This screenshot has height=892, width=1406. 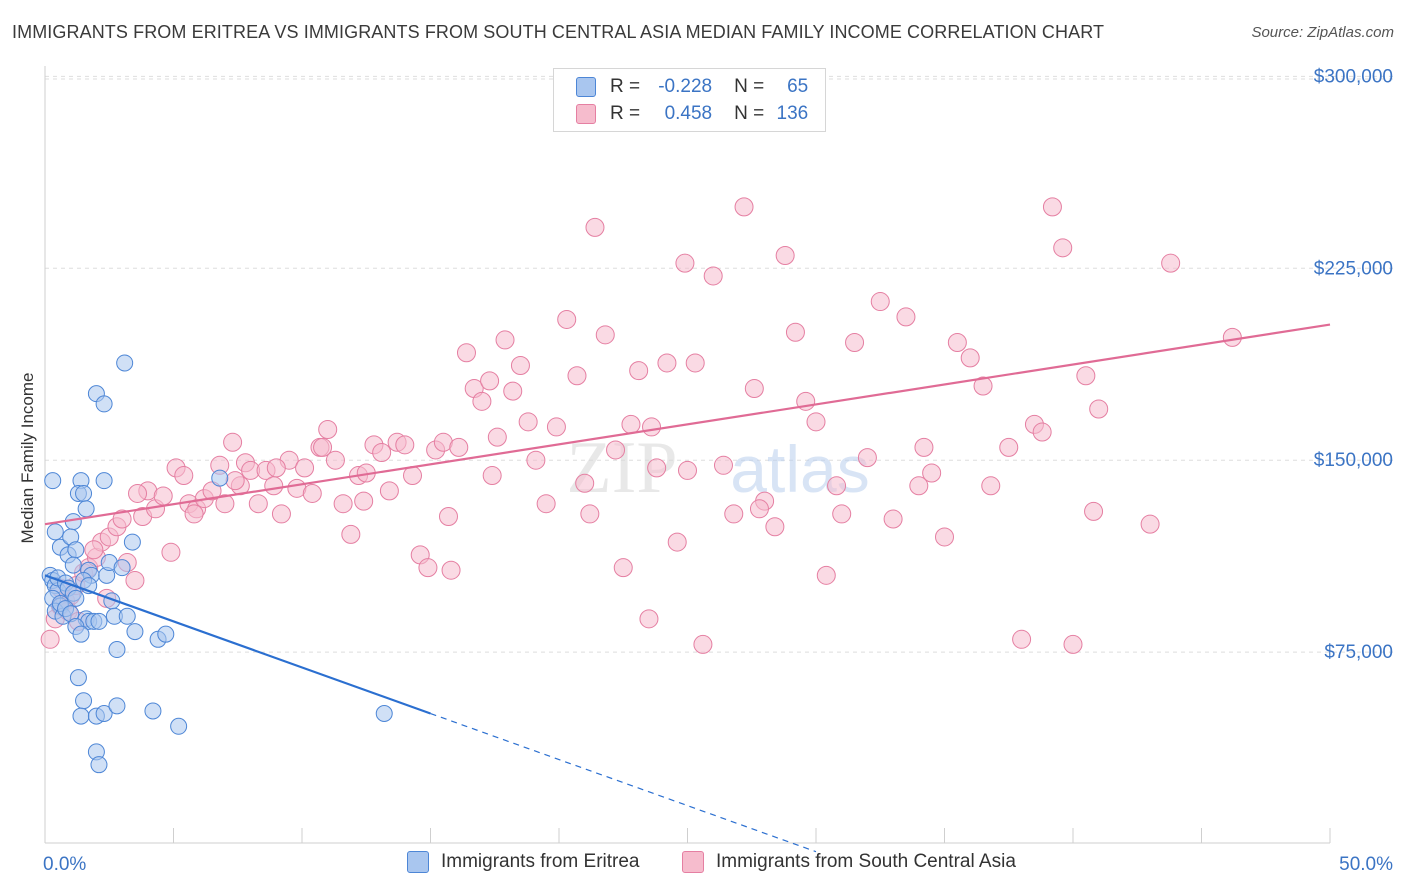 I want to click on asia-legend-label: Immigrants from South Central Asia, so click(x=866, y=861).